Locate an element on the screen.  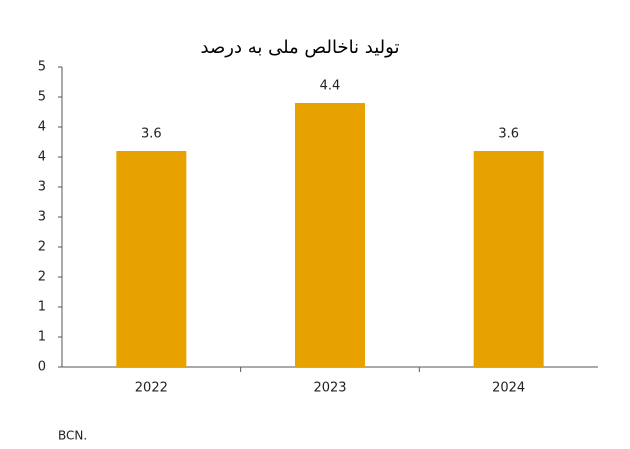
data-label: 4.4 is located at coordinates (330, 86).